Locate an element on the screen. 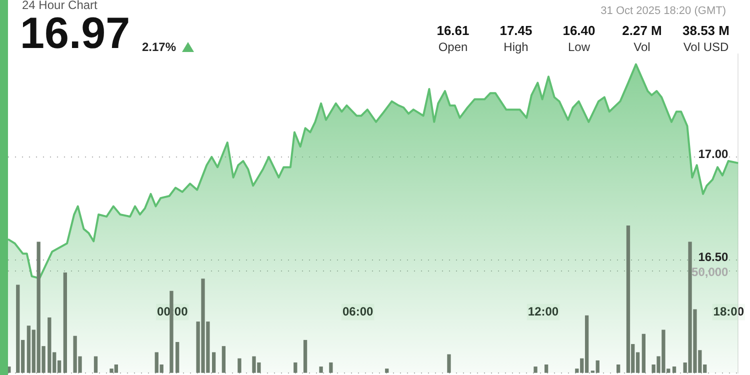  x-tick-label: 06:00 is located at coordinates (358, 311).